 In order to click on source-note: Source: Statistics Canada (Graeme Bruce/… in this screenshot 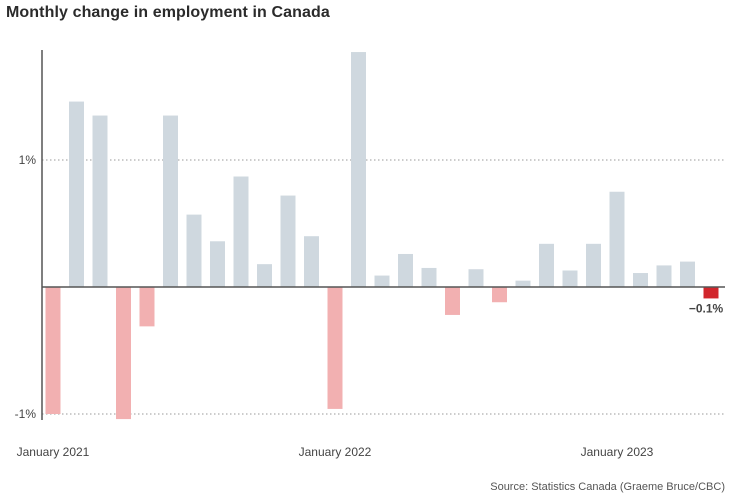, I will do `click(607, 487)`.